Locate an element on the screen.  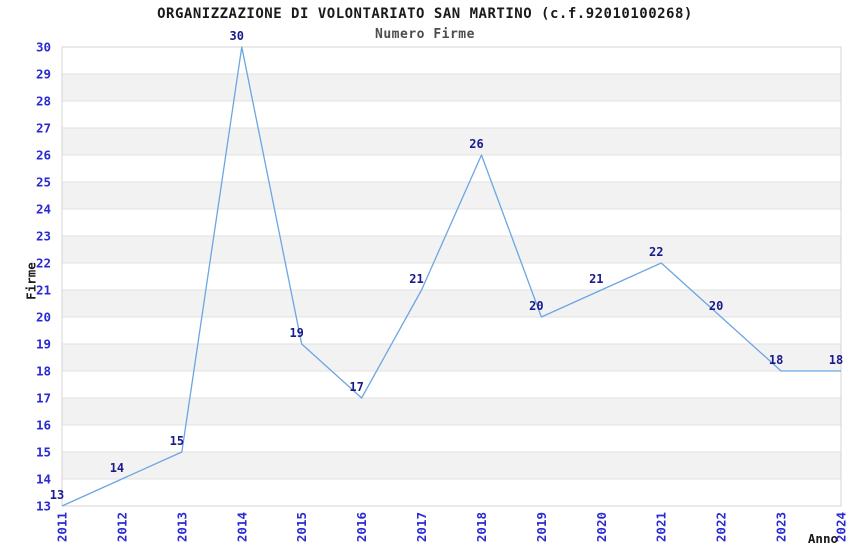
data-point-label: 15 is located at coordinates (177, 441).